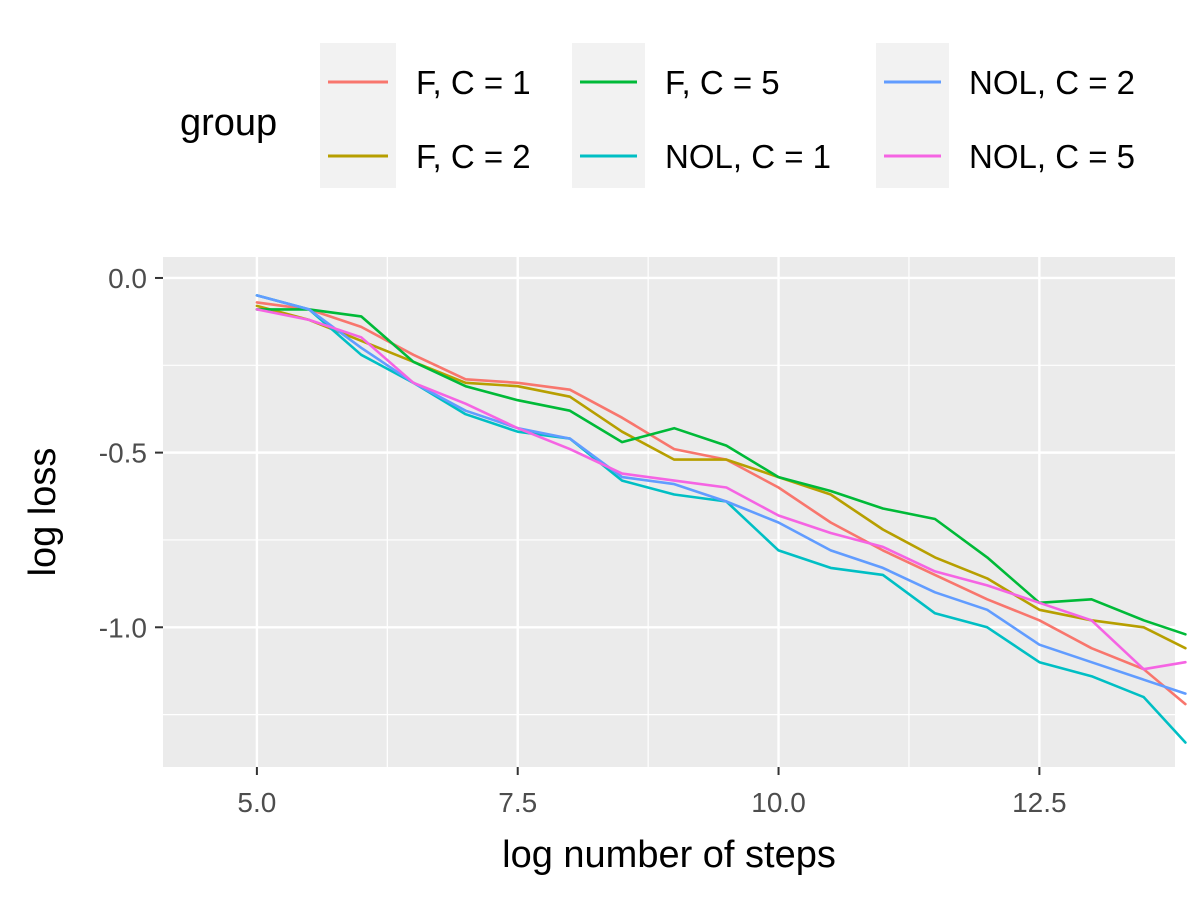 The height and width of the screenshot is (900, 1200). Describe the element at coordinates (256, 802) in the screenshot. I see `x-tick-label: 5.0` at that location.